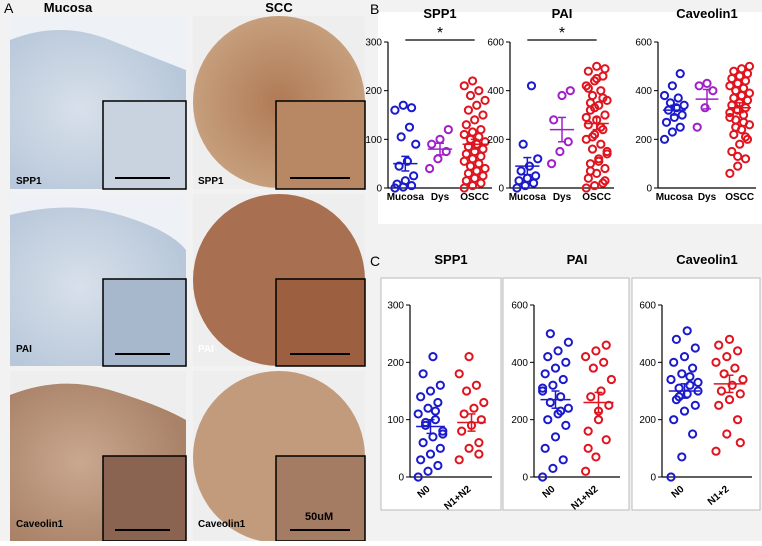 The height and width of the screenshot is (546, 762). I want to click on chart-title: PAI, so click(562, 13).